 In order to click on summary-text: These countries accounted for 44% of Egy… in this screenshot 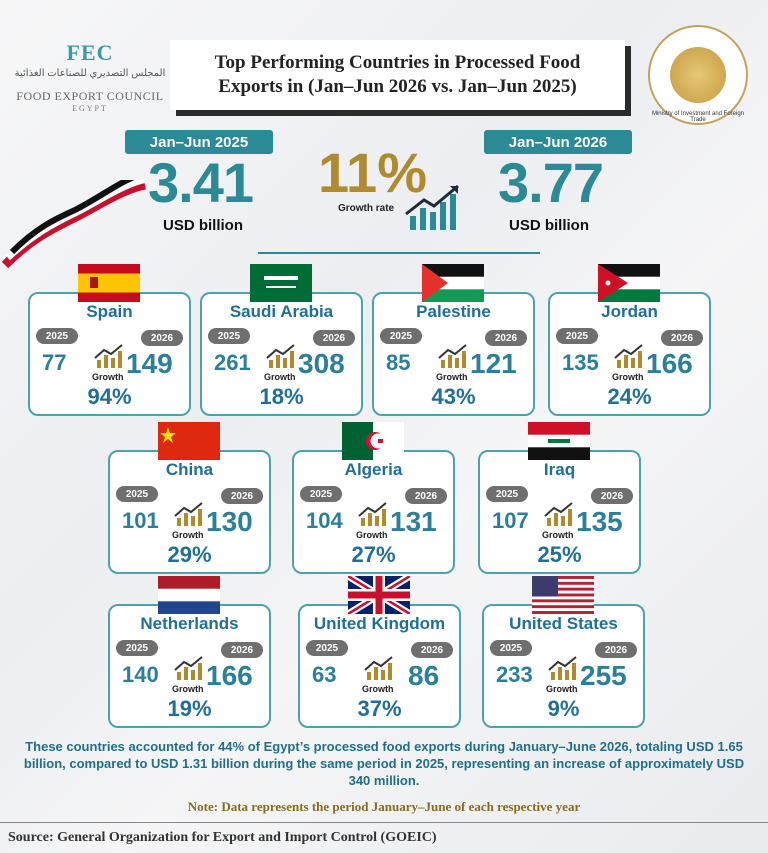, I will do `click(384, 763)`.